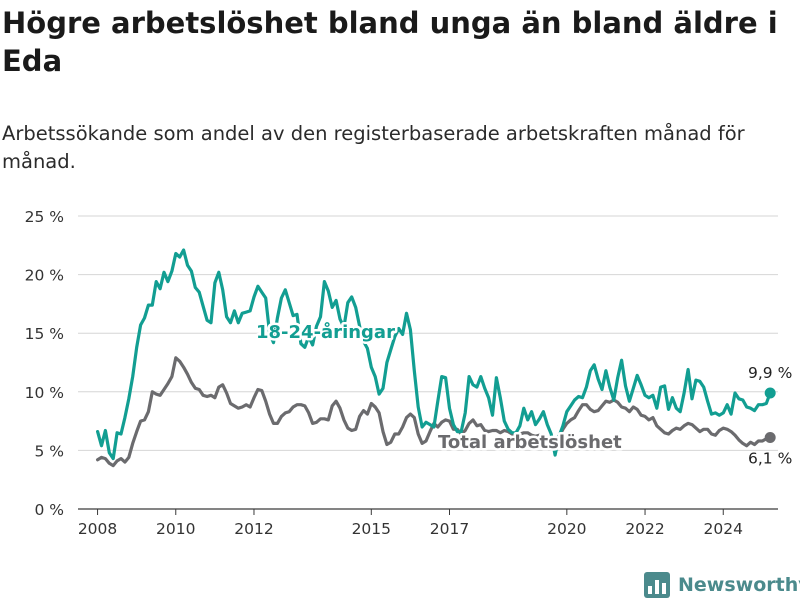  What do you see at coordinates (49, 451) in the screenshot?
I see `y-tick-label: 5 %` at bounding box center [49, 451].